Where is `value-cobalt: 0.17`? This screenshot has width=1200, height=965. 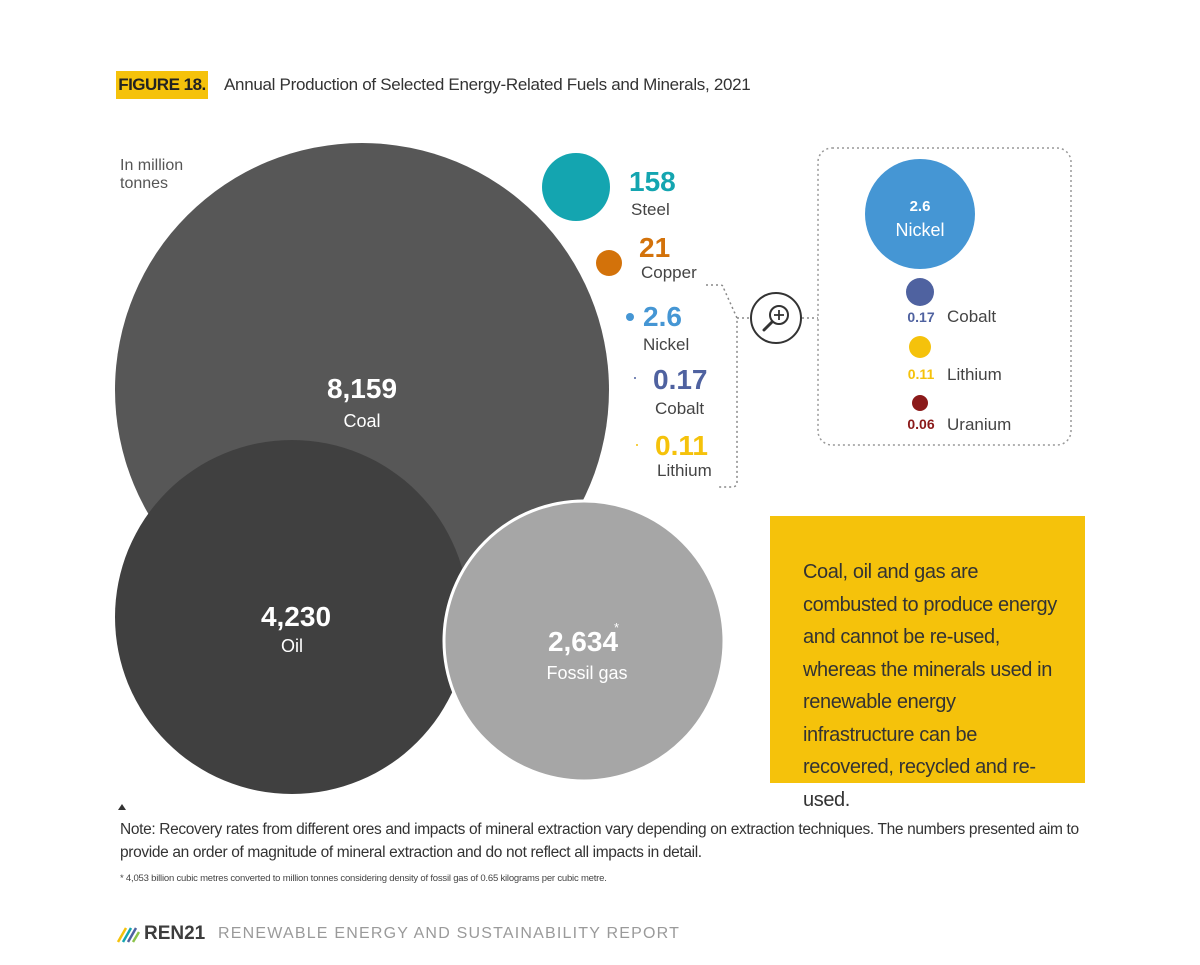 value-cobalt: 0.17 is located at coordinates (680, 379).